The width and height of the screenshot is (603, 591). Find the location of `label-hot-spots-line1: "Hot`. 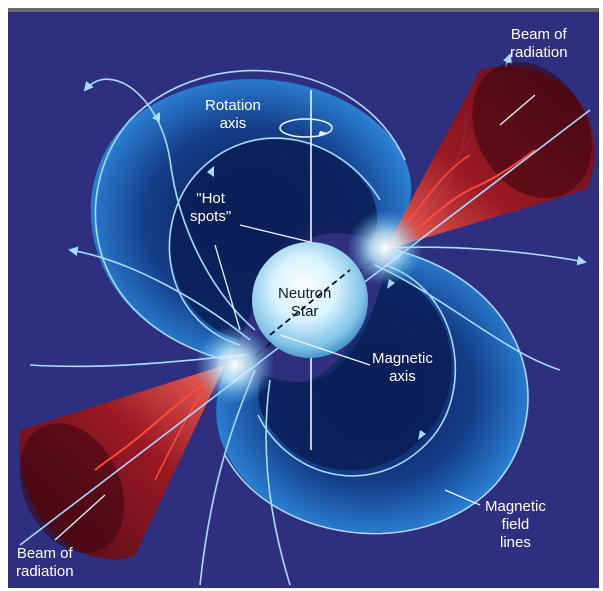

label-hot-spots-line1: "Hot is located at coordinates (210, 198).